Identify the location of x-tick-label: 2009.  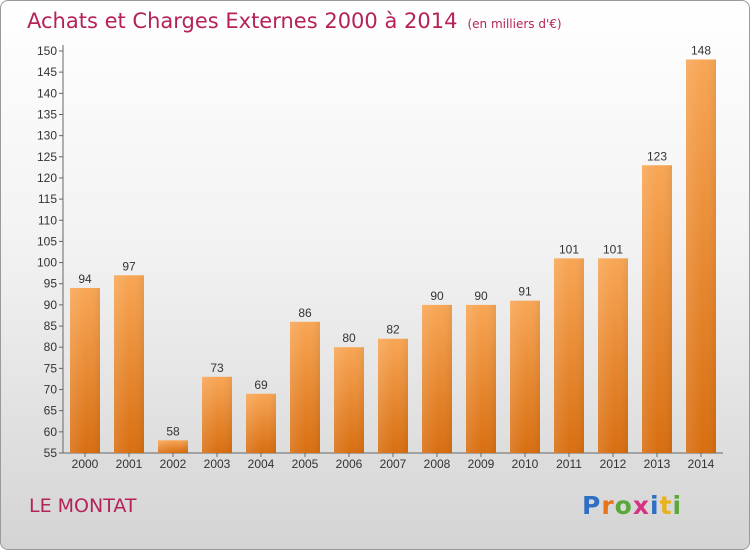
(481, 464).